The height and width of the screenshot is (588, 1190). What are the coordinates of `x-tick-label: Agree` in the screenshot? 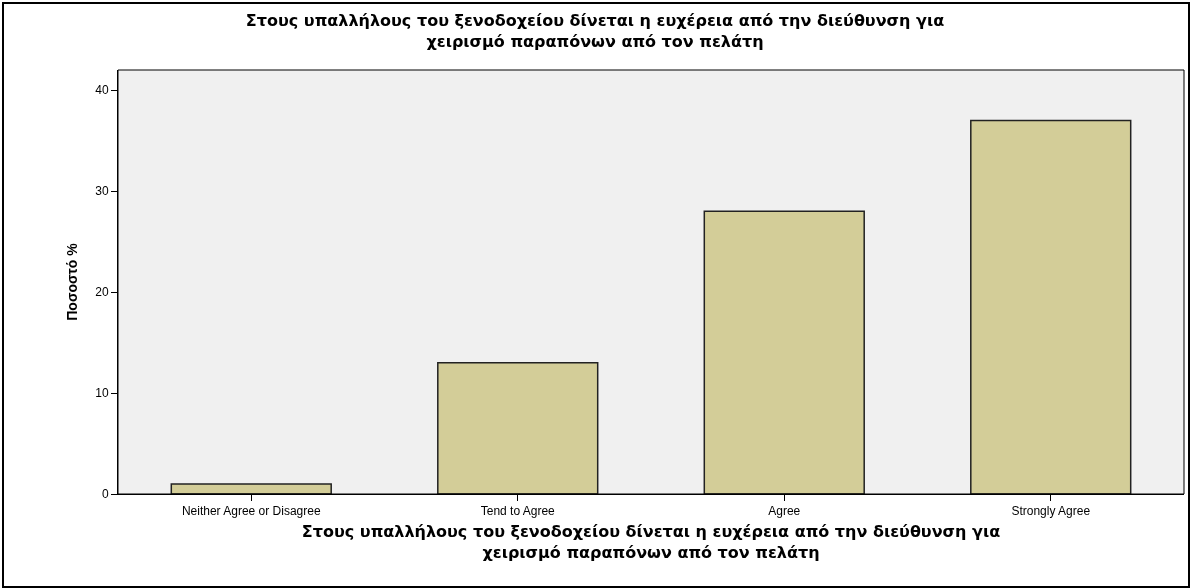 It's located at (784, 511).